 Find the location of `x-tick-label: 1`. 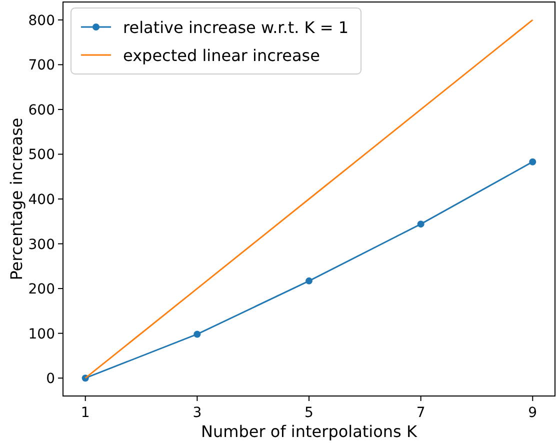

x-tick-label: 1 is located at coordinates (85, 413).